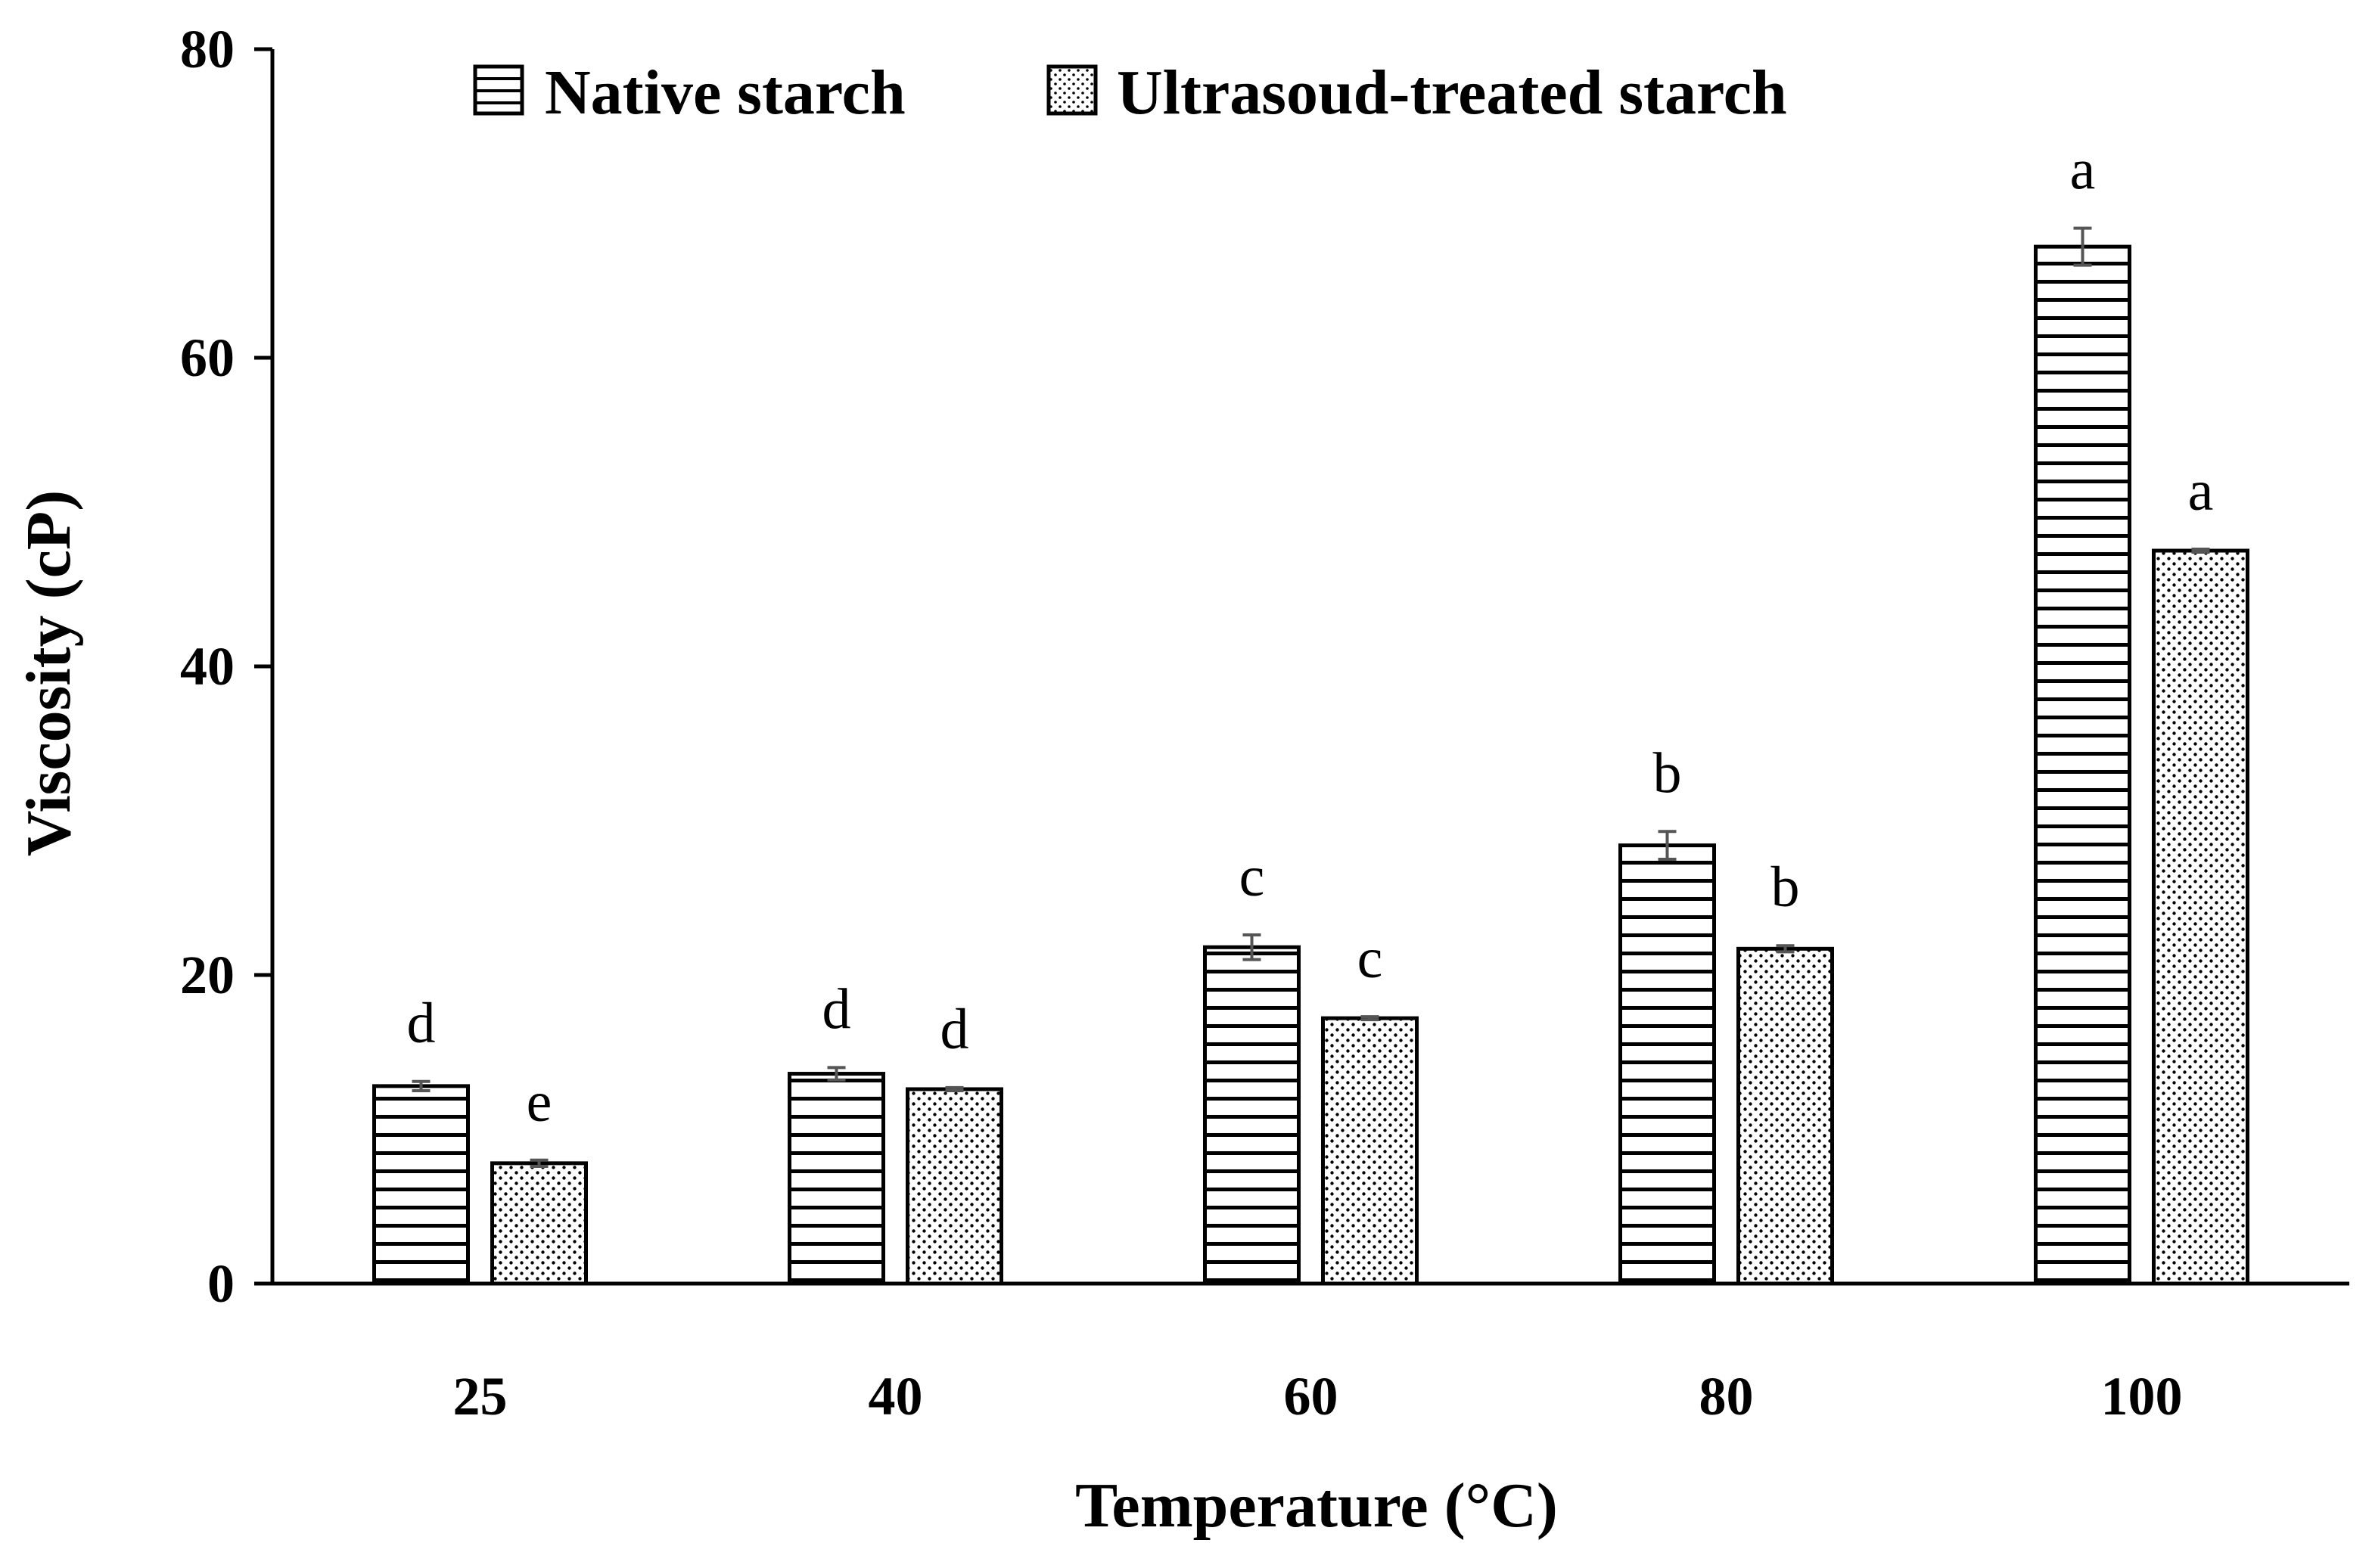  Describe the element at coordinates (896, 1396) in the screenshot. I see `x-tick-label: 40` at that location.